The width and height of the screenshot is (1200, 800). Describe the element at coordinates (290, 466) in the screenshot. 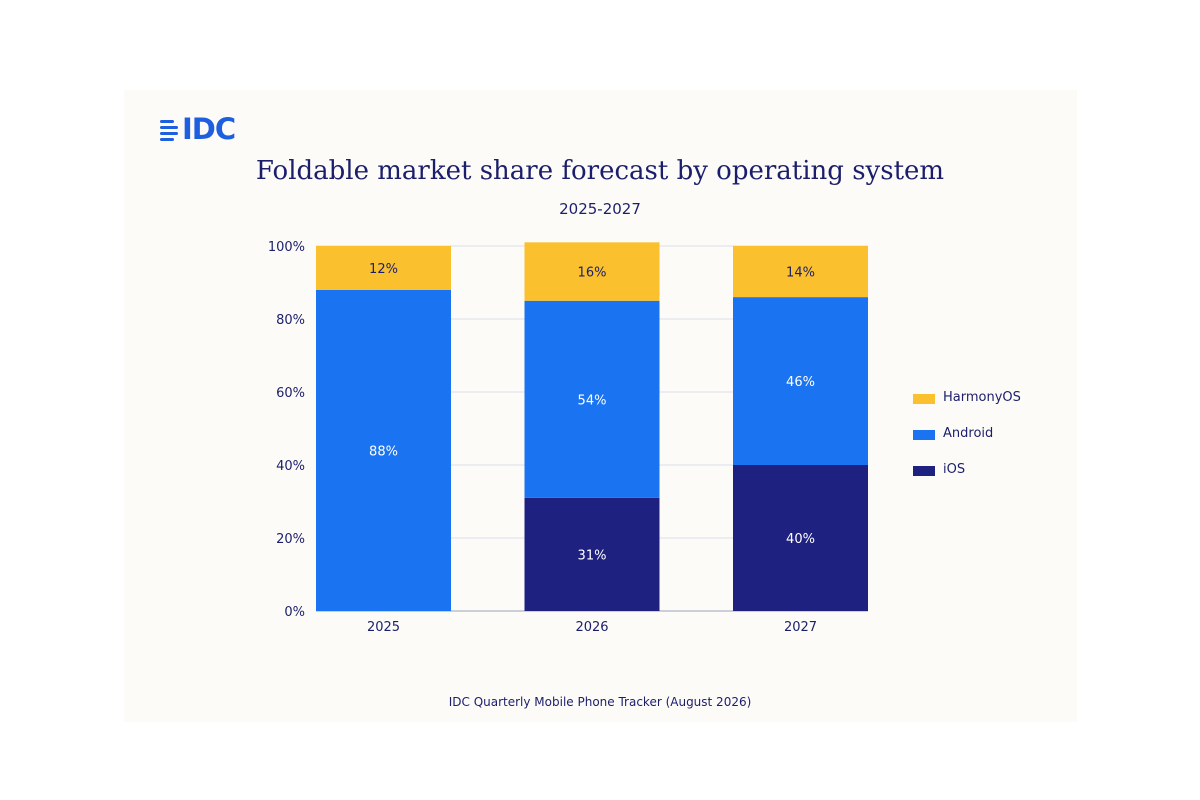

I see `y-tick-label: 40%` at that location.